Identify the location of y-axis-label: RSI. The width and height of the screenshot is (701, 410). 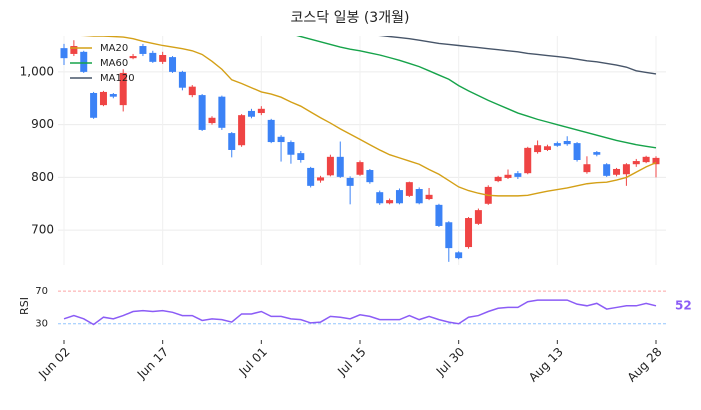
(24, 306).